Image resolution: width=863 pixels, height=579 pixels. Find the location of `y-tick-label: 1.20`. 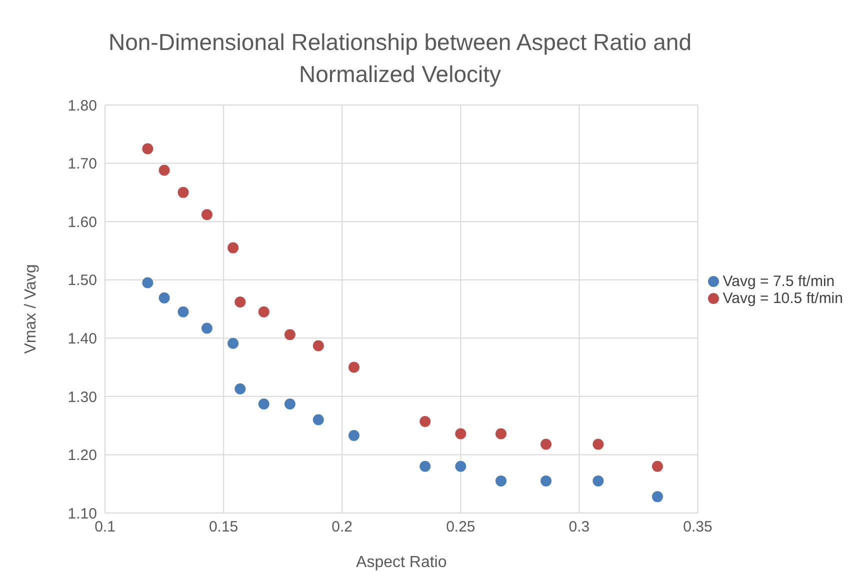

y-tick-label: 1.20 is located at coordinates (82, 455).